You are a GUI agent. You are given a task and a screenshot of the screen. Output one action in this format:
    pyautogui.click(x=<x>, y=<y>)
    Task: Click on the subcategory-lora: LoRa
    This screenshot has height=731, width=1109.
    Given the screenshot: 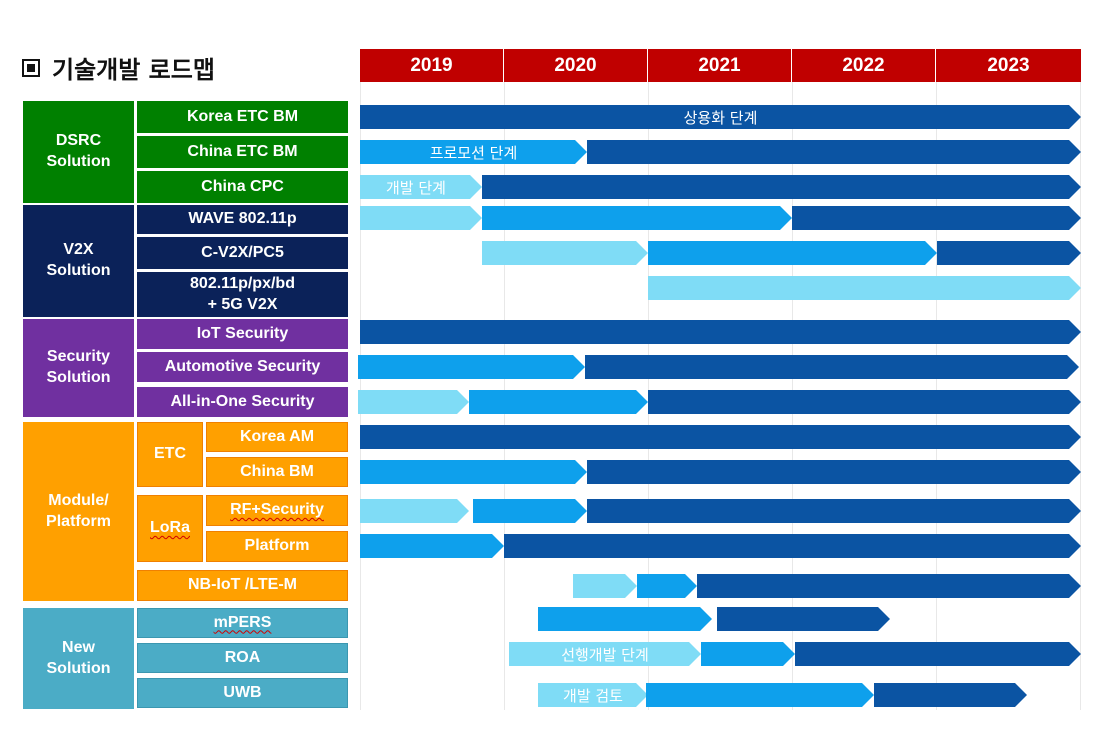 What is the action you would take?
    pyautogui.click(x=170, y=528)
    